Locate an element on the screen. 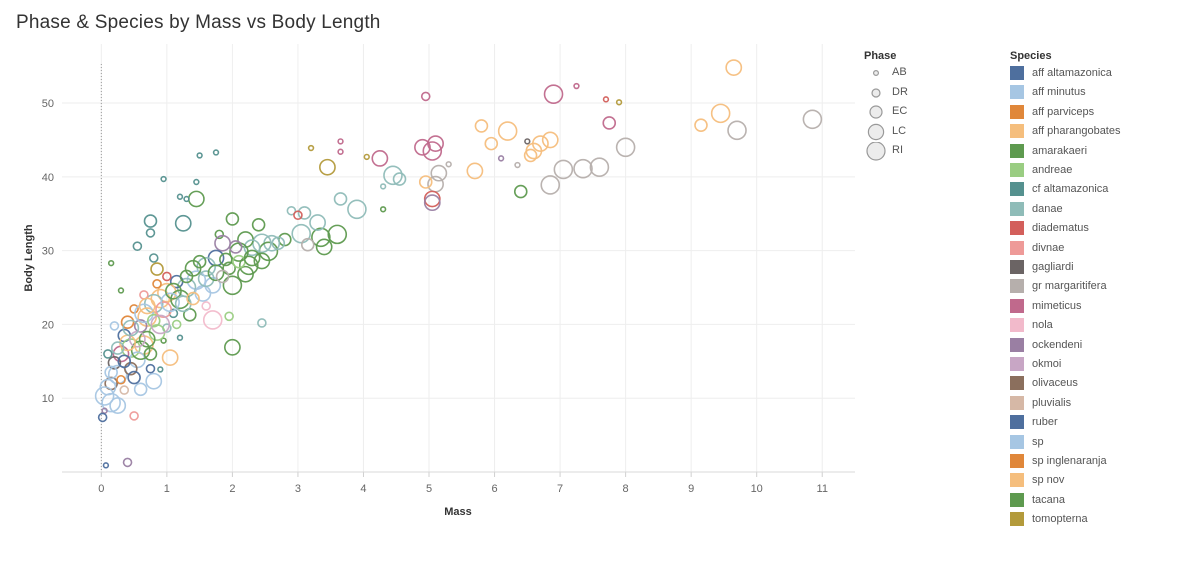 This screenshot has width=1182, height=566. species-legend-item: sp nov is located at coordinates (1092, 481).